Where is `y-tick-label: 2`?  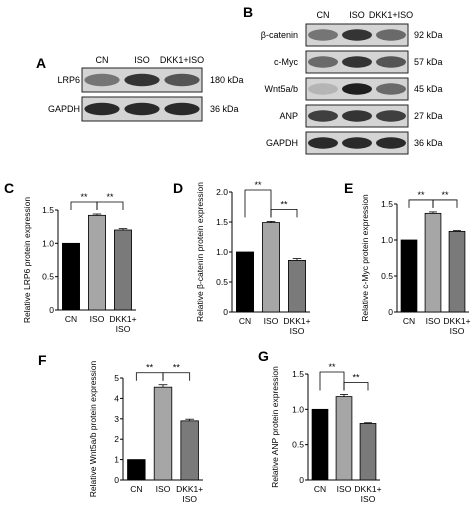
y-tick-label: 2 is located at coordinates (116, 439).